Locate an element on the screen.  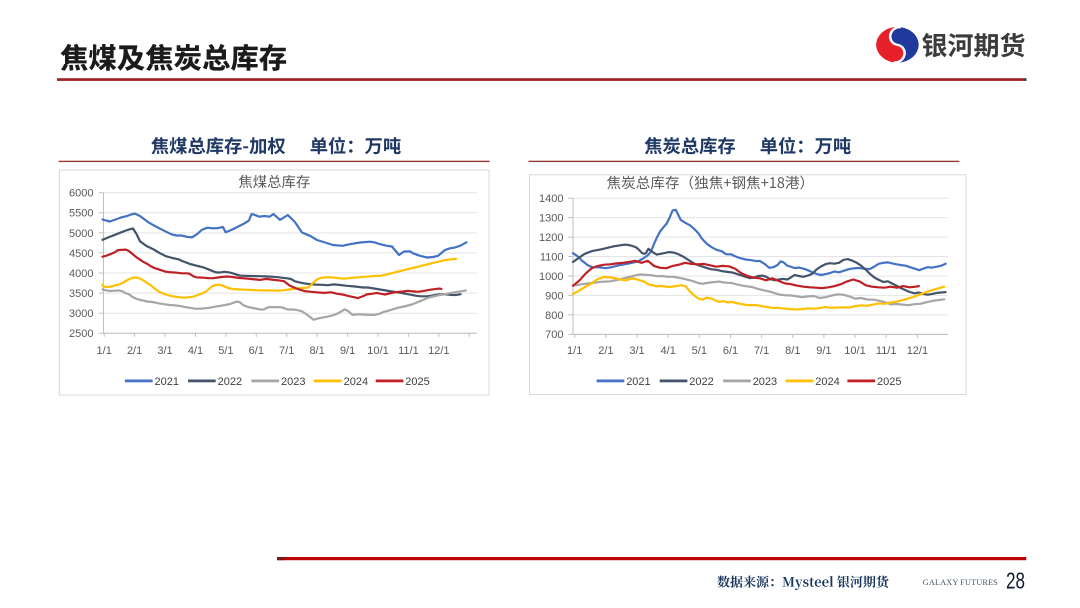
svg-text: 4000 is located at coordinates (81, 274).